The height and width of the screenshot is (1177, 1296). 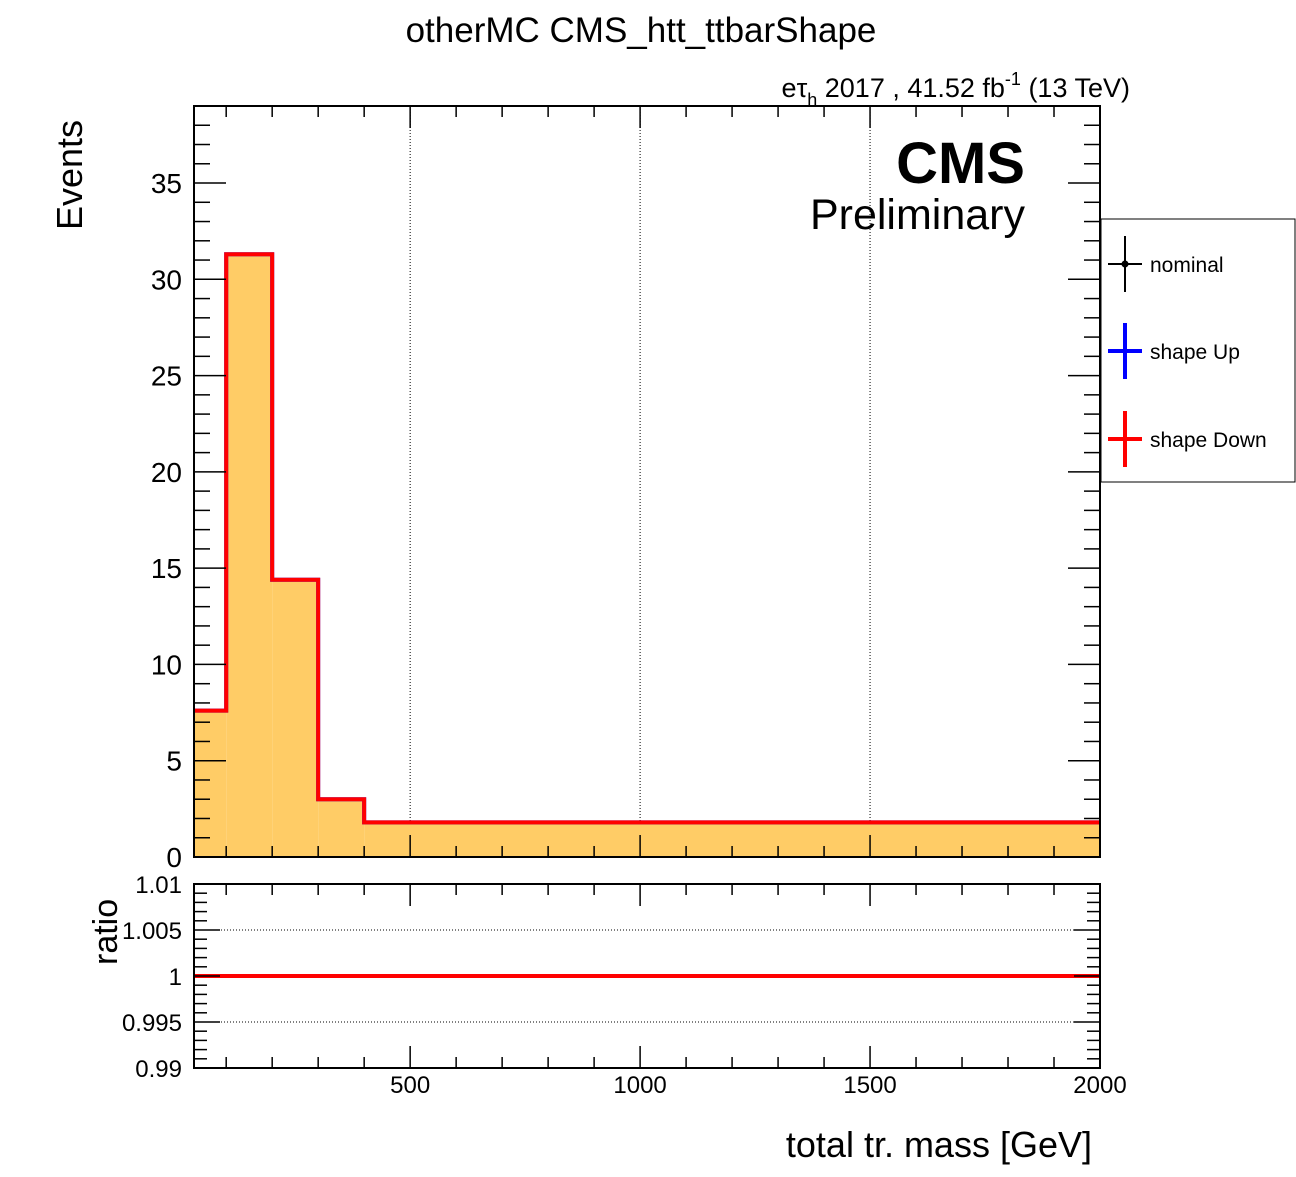 I want to click on ratio-y-tick-label: 1.005, so click(x=152, y=931).